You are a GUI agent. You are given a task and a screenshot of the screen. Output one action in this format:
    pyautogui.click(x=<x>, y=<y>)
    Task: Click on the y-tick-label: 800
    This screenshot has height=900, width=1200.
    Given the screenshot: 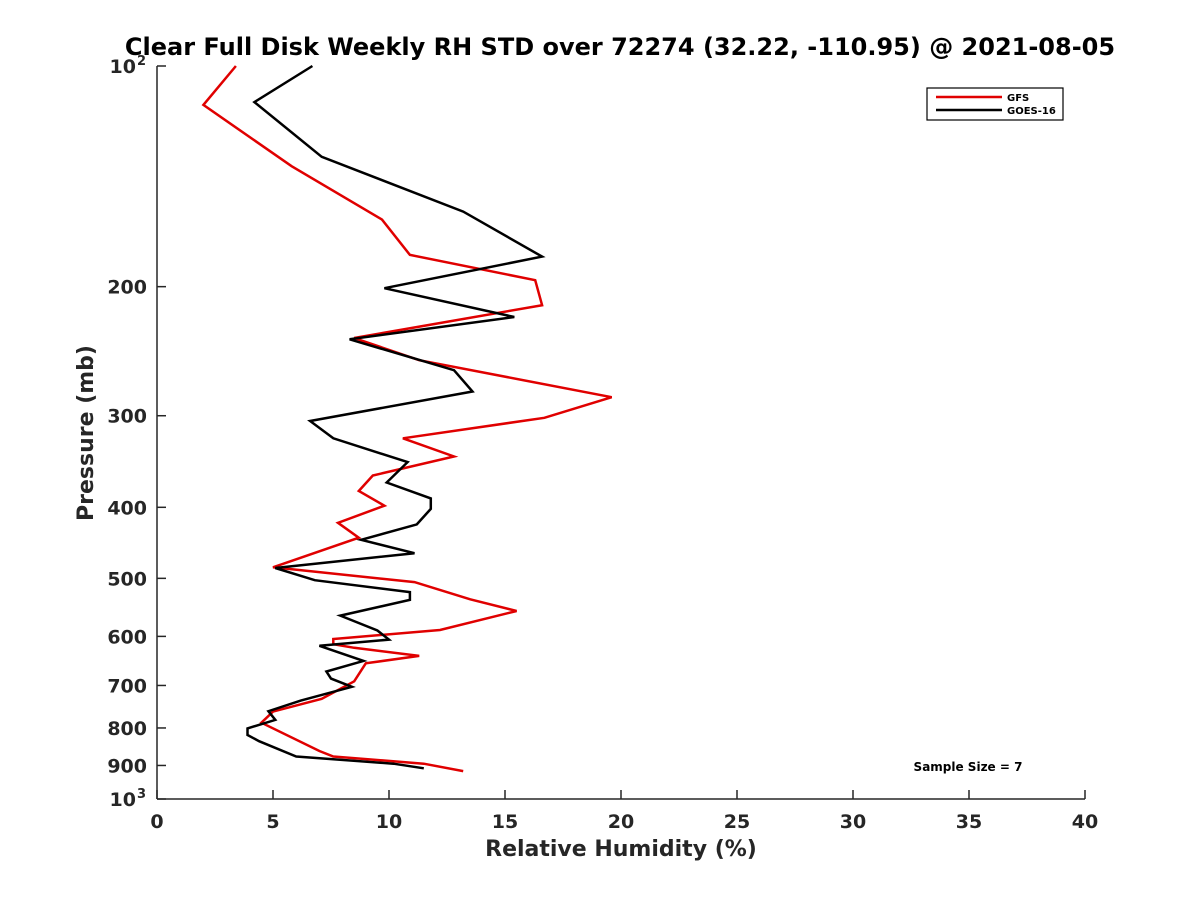 What is the action you would take?
    pyautogui.click(x=127, y=729)
    